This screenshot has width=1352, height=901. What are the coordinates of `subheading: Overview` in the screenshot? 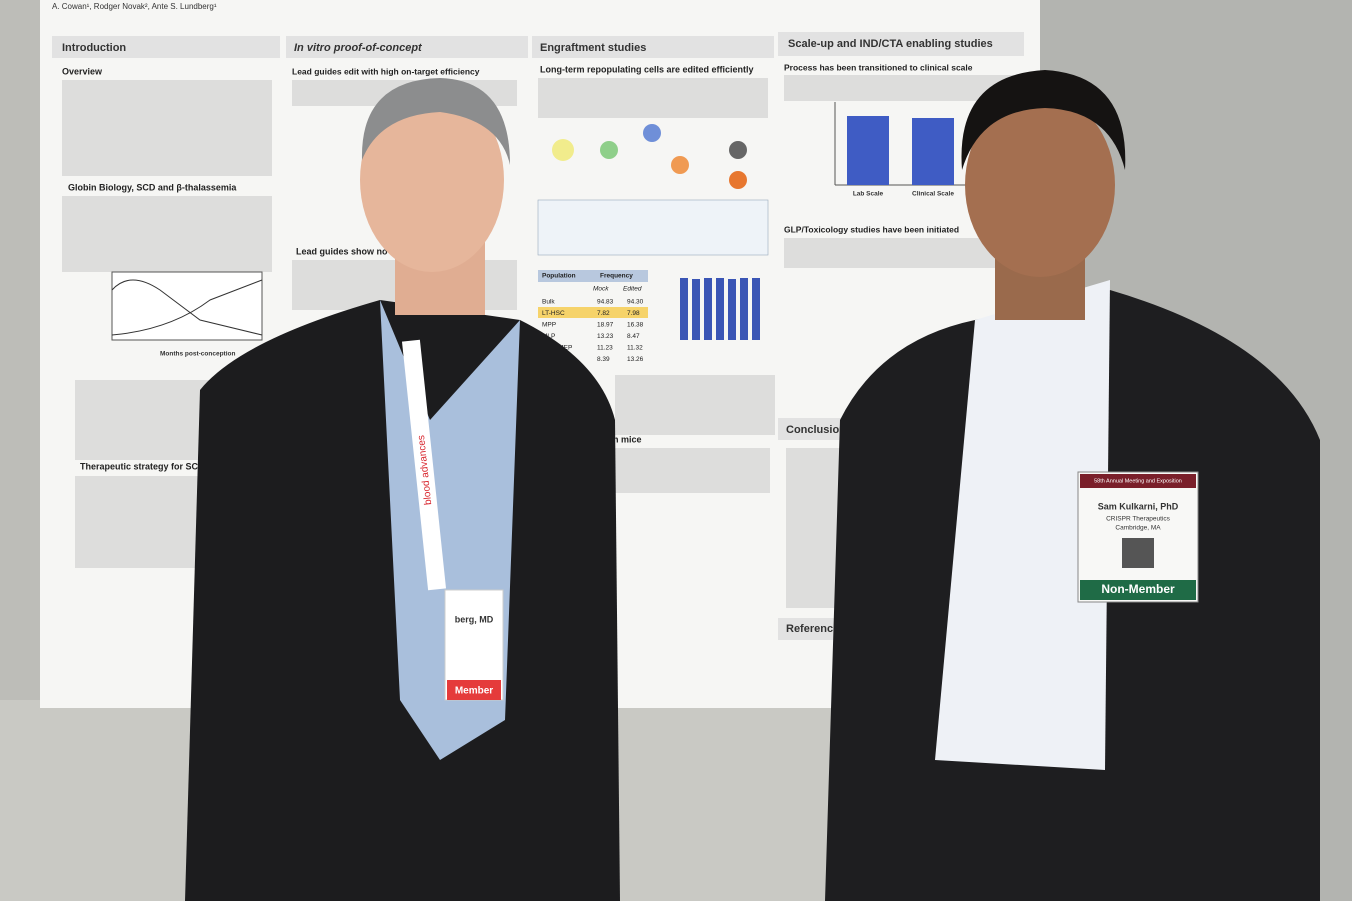 It's located at (82, 71).